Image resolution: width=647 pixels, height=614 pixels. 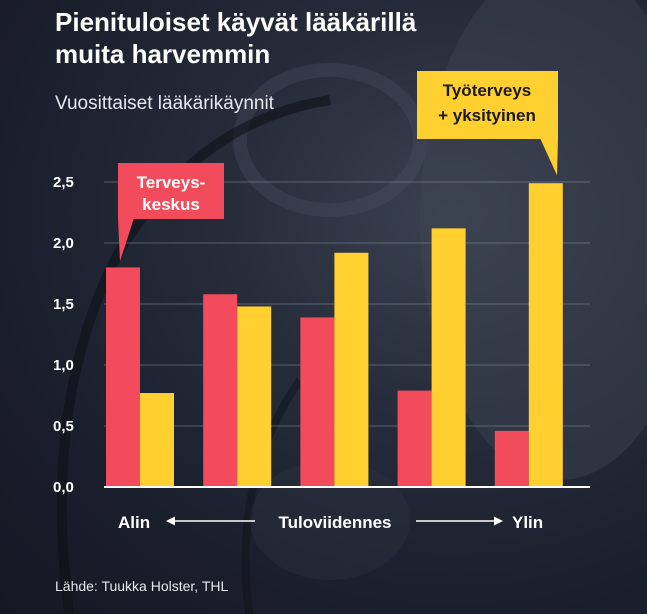 I want to click on y-tick-label: 1,5, so click(x=63, y=304).